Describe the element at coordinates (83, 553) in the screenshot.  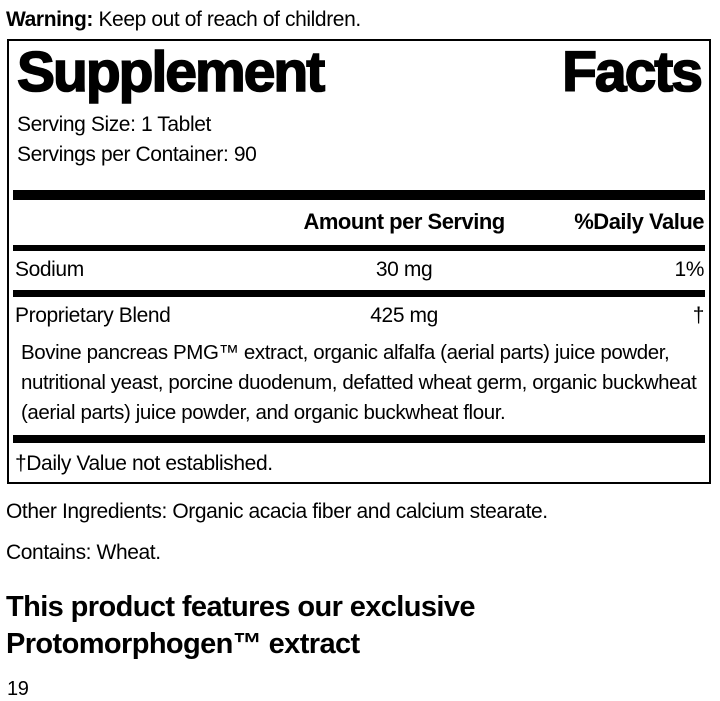
I see `contains-statement: Contains: Wheat.` at that location.